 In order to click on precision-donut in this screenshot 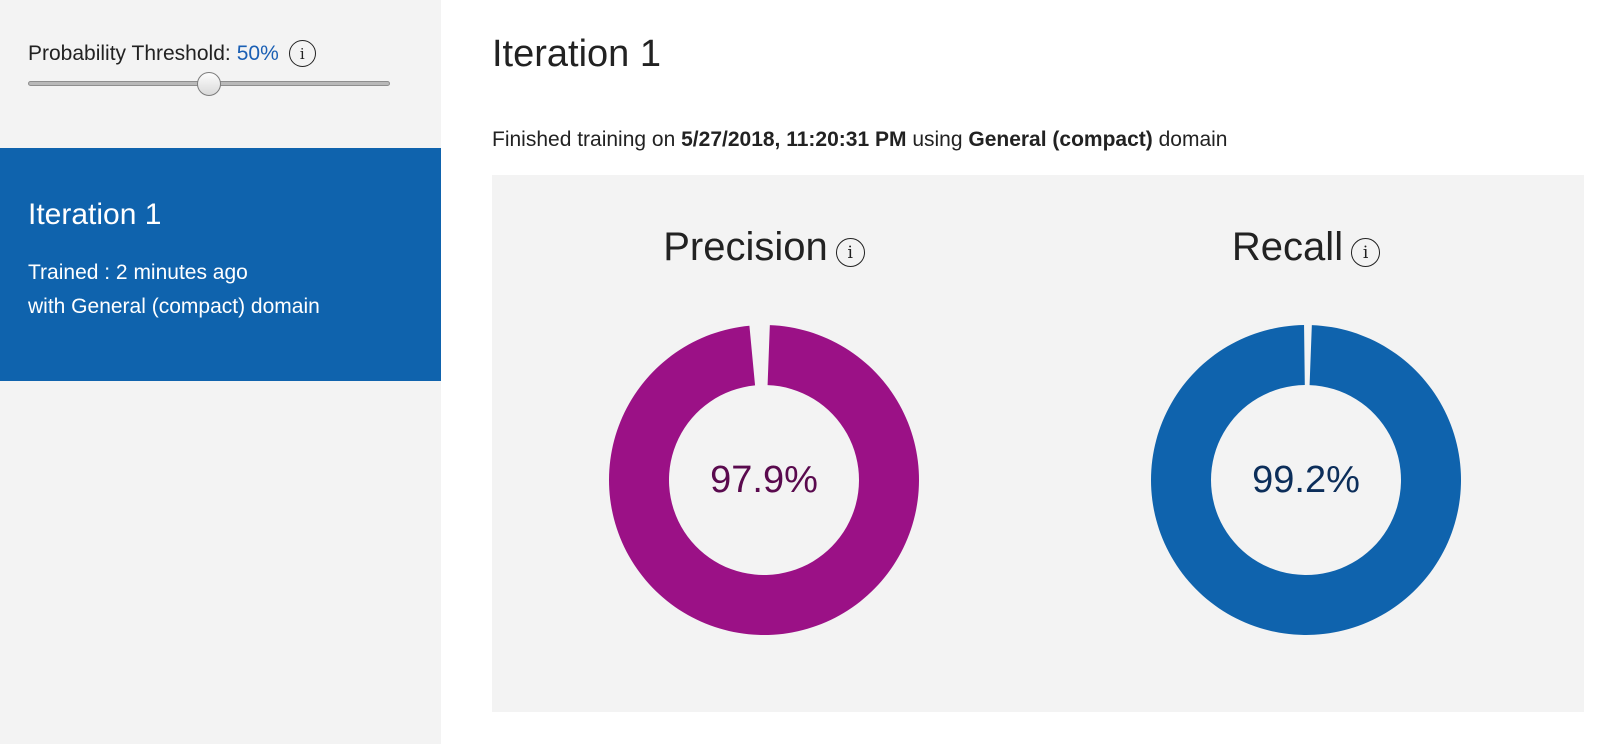, I will do `click(764, 480)`.